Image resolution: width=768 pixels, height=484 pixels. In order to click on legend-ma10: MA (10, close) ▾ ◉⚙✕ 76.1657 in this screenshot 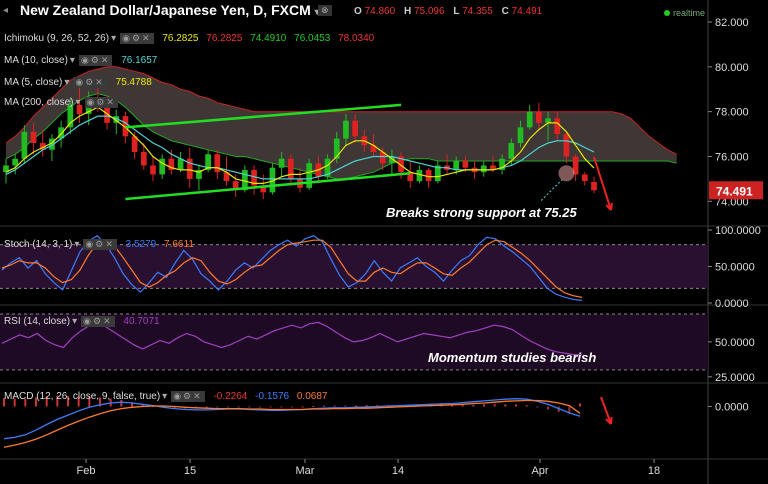, I will do `click(81, 60)`.